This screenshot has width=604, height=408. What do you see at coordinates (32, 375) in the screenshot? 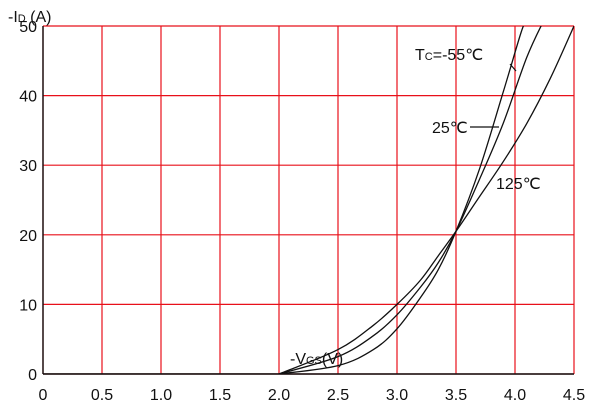
I see `y-tick-label: 0` at bounding box center [32, 375].